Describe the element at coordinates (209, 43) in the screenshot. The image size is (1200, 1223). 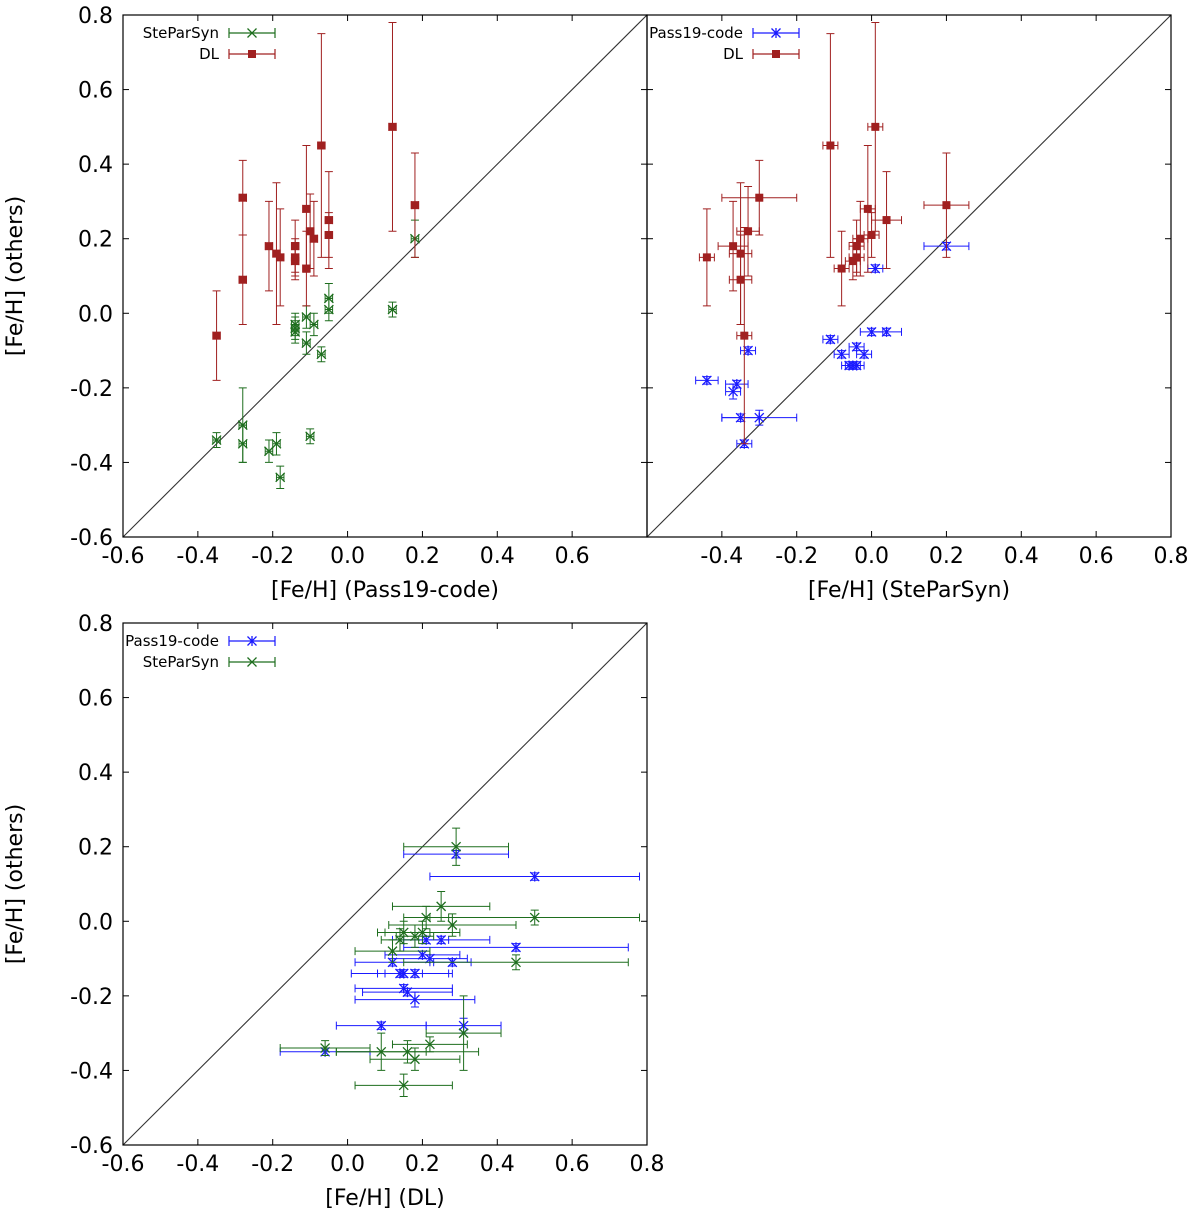
I see `legend: SteParSyn DL` at that location.